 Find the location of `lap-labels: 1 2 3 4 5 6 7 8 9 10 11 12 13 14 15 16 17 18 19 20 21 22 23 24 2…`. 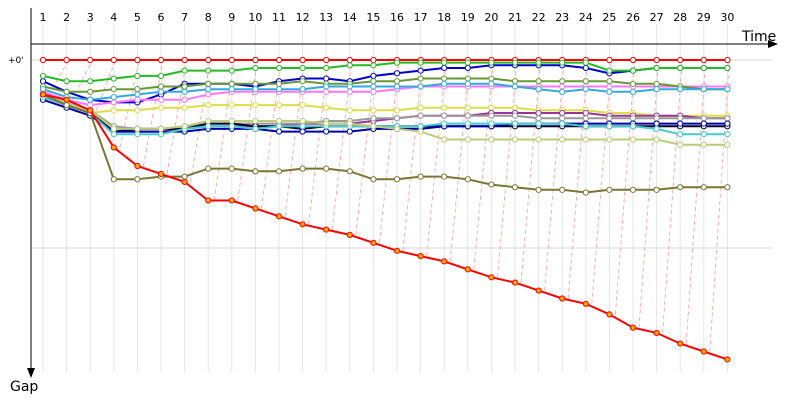

lap-labels: 1 2 3 4 5 6 7 8 9 10 11 12 13 14 15 16 17 18 19 20 21 22 23 24 2… is located at coordinates (387, 17).